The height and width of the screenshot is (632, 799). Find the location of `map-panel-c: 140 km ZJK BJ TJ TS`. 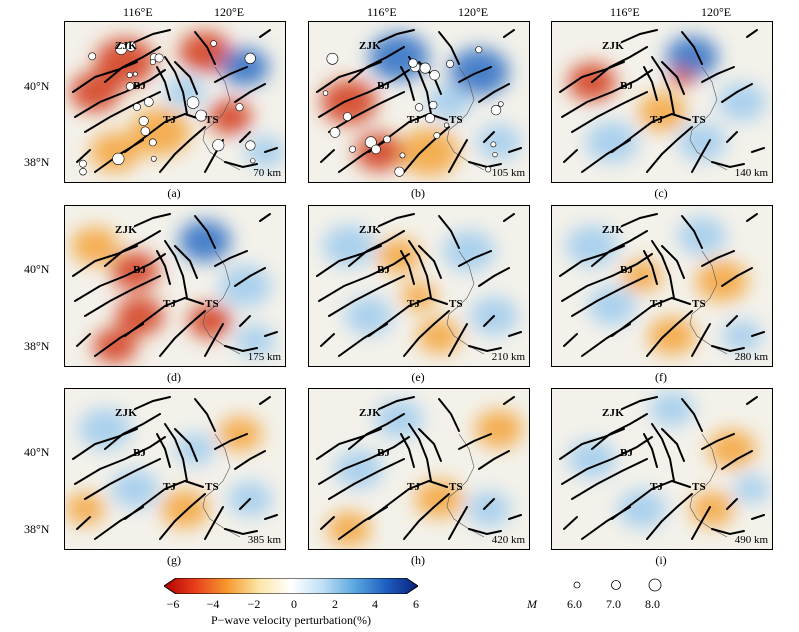

map-panel-c: 140 km ZJK BJ TJ TS is located at coordinates (662, 102).